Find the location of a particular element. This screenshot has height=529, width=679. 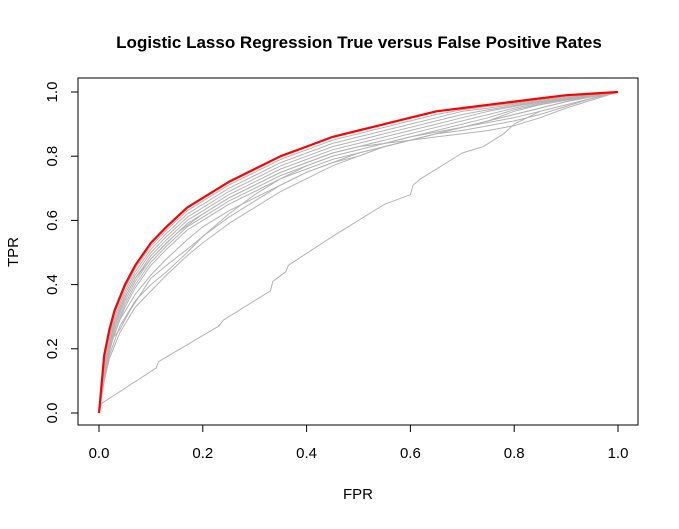

y-tick-label: 0.8 is located at coordinates (52, 156).